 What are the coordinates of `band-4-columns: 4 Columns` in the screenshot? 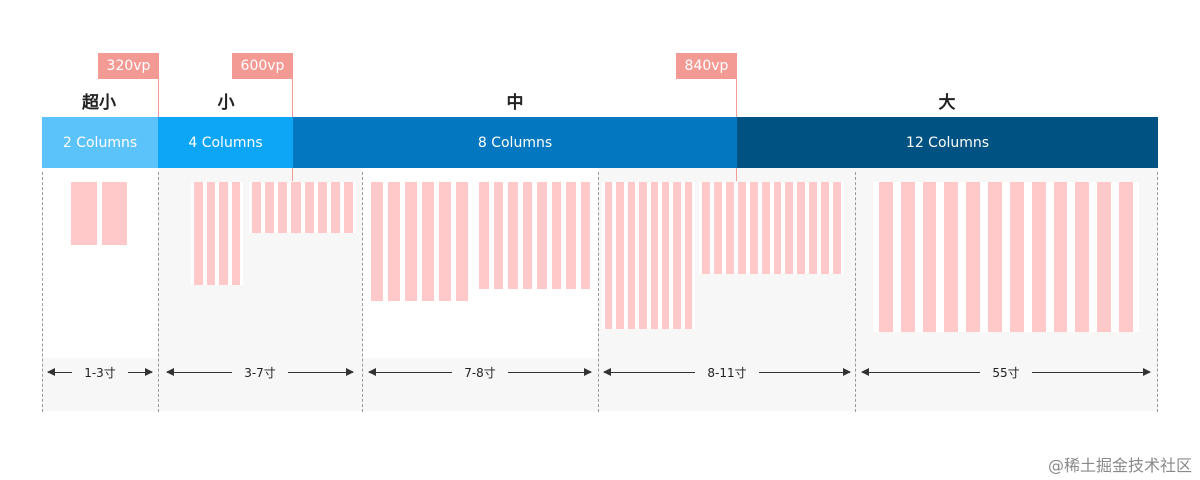 It's located at (225, 142).